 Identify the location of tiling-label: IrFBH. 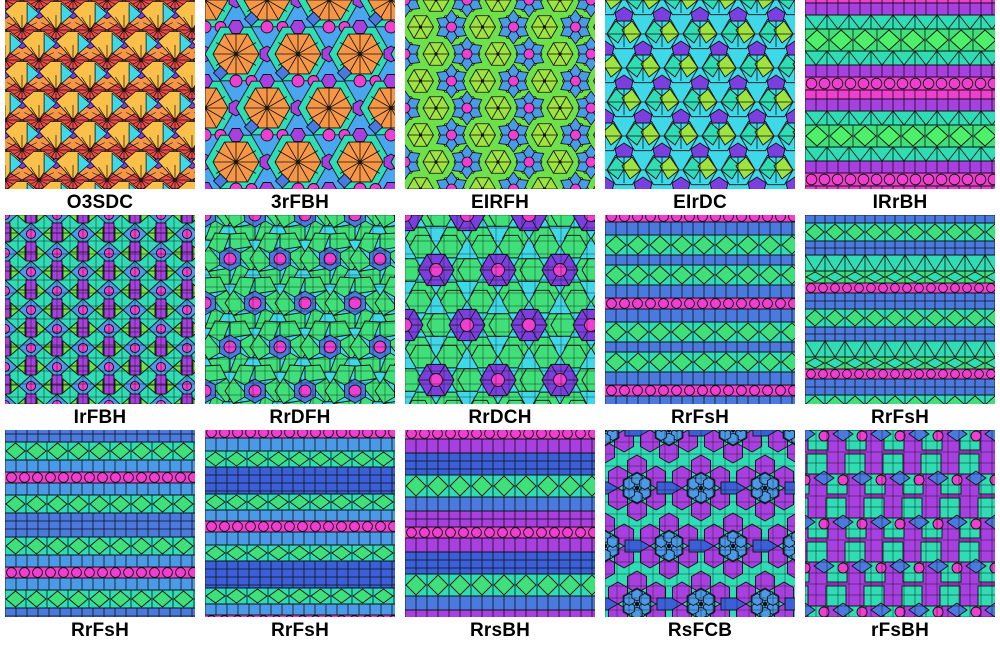
(100, 417).